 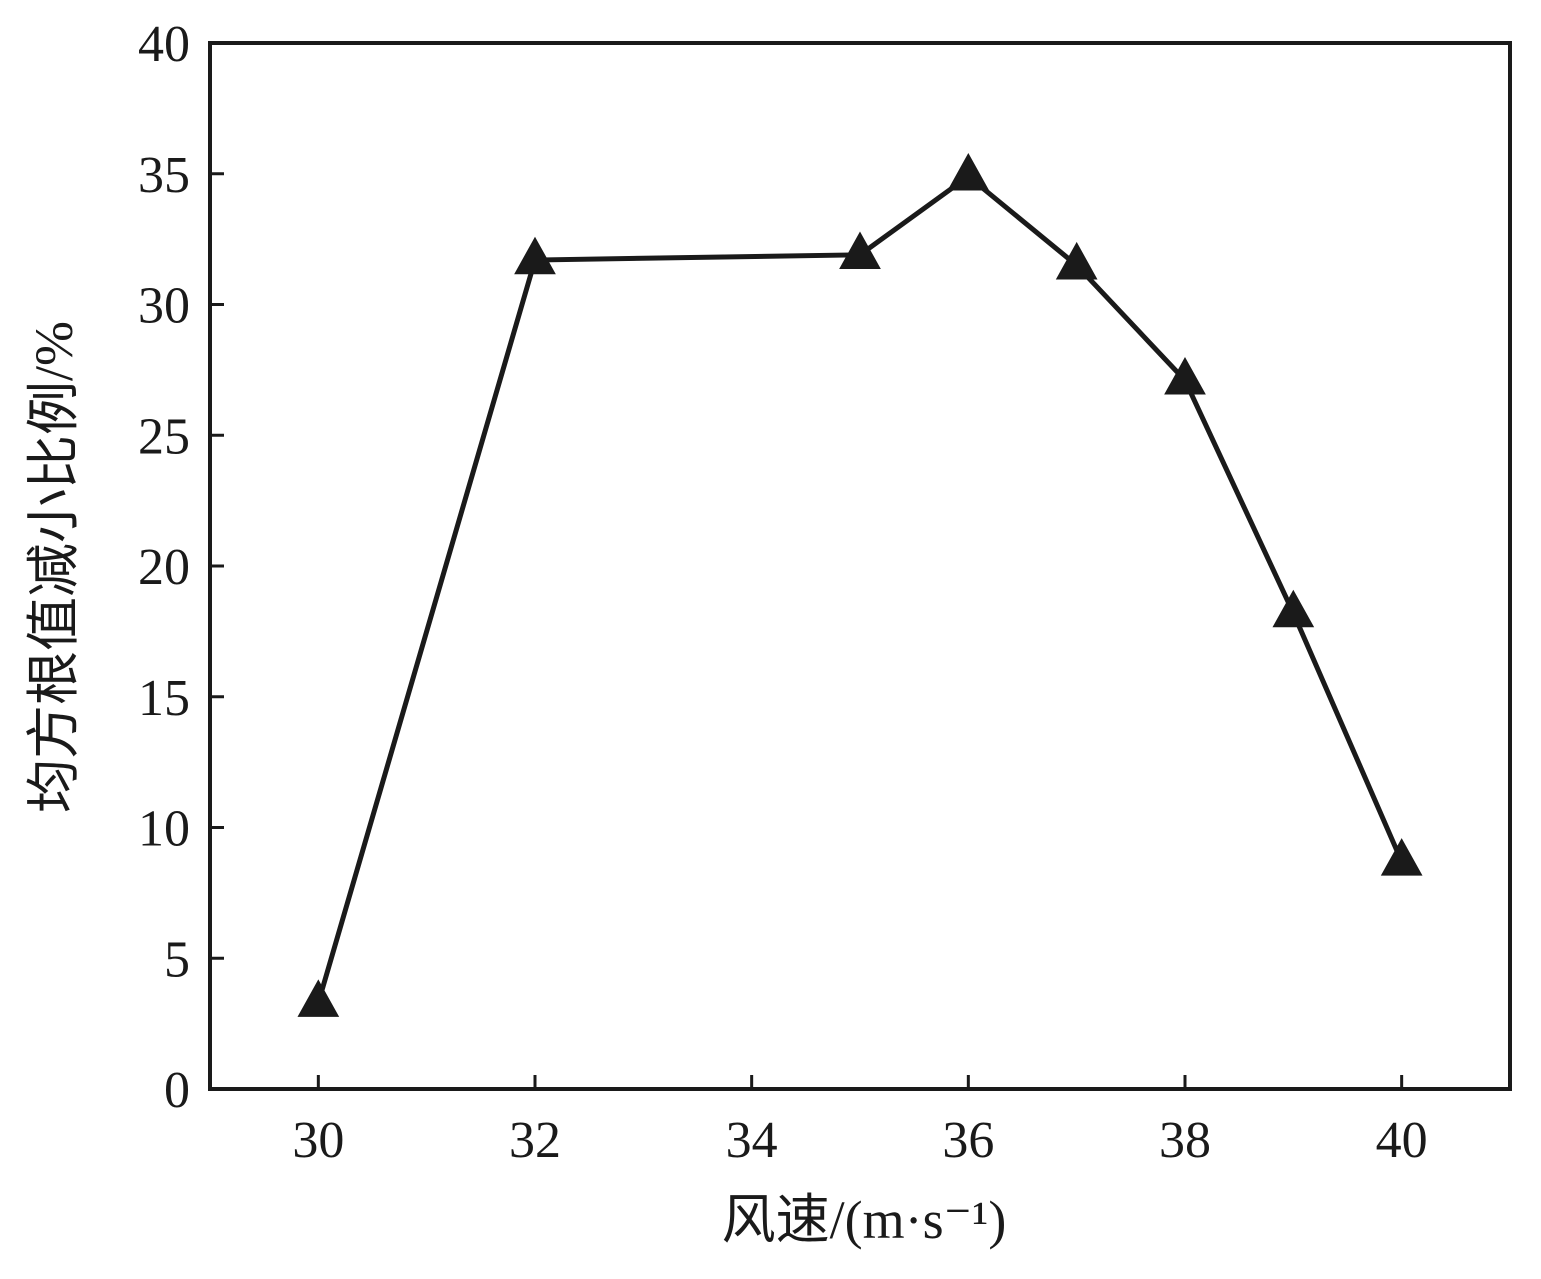 What do you see at coordinates (318, 1140) in the screenshot?
I see `x-tick-label: 30` at bounding box center [318, 1140].